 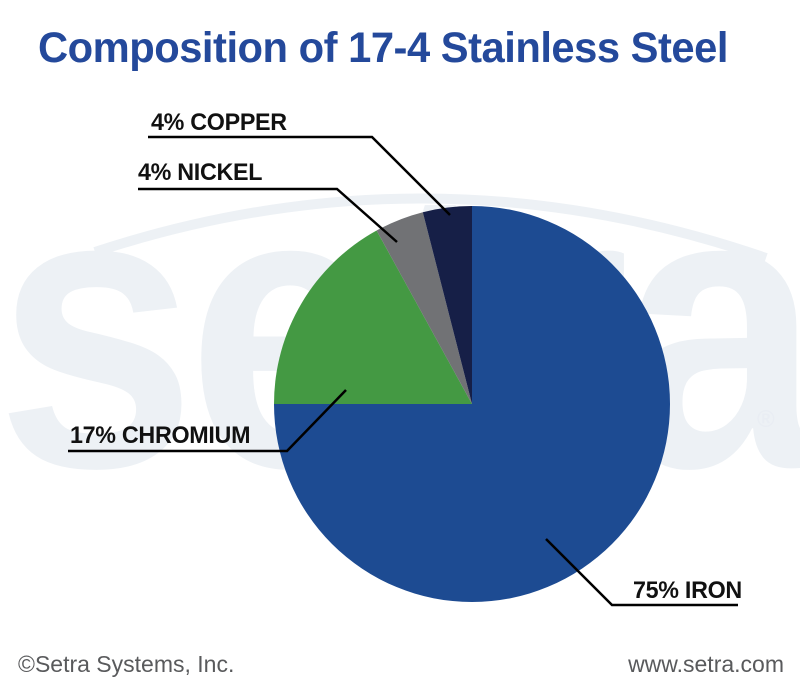 I want to click on leader-line-nickel, so click(x=268, y=215).